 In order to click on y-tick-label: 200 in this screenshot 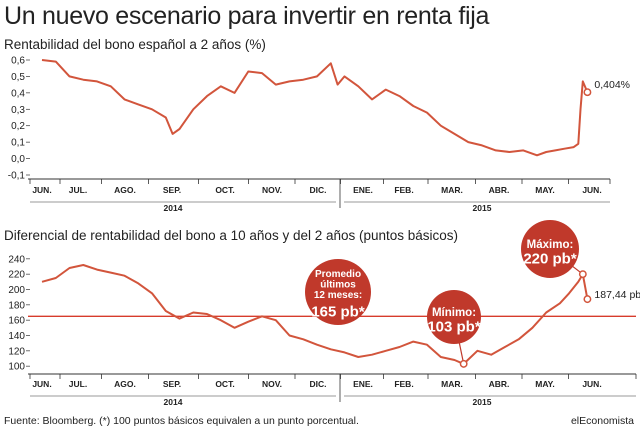, I will do `click(16, 290)`.